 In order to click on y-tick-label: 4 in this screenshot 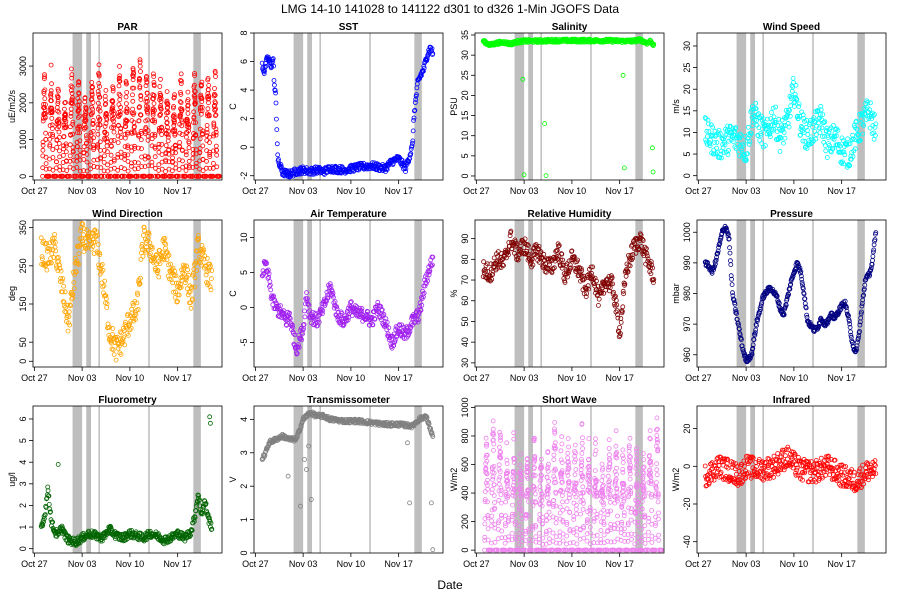, I will do `click(23, 462)`.